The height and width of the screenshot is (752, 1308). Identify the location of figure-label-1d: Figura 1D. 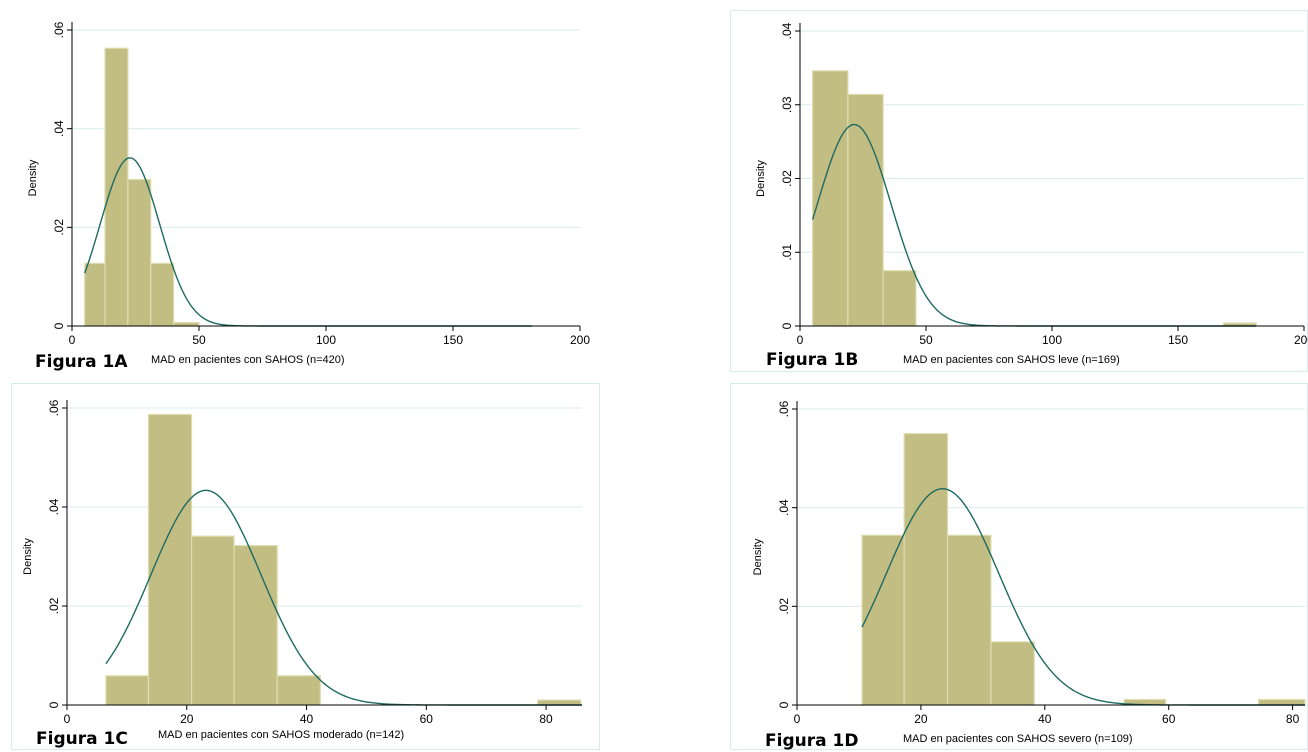
(812, 741).